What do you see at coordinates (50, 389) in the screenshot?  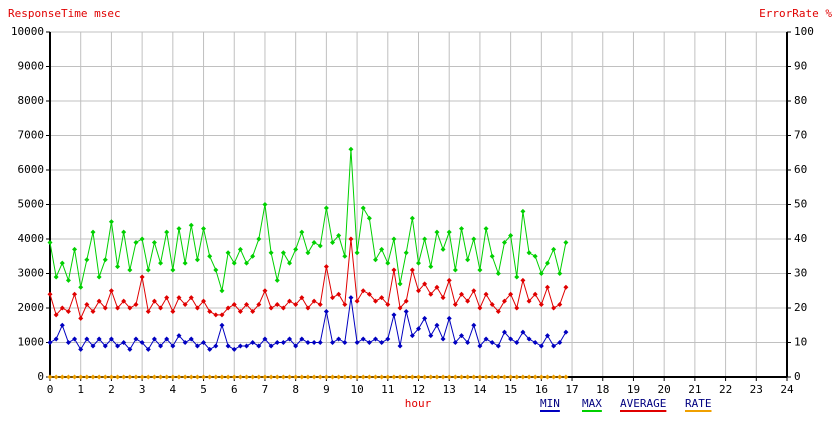 I see `x-tick-label: 0` at bounding box center [50, 389].